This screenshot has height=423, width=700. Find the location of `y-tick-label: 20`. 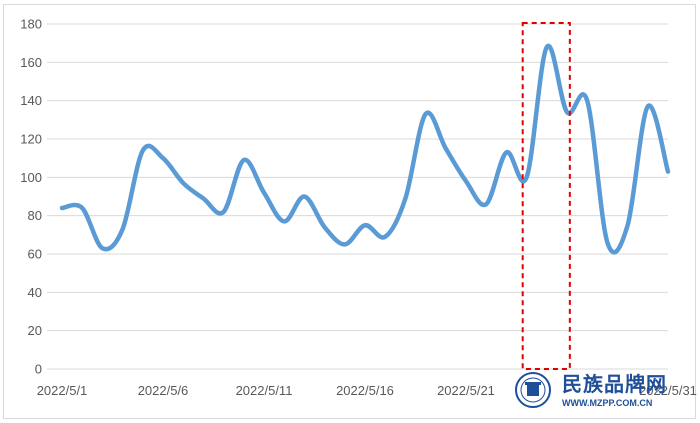

y-tick-label: 20 is located at coordinates (35, 330).